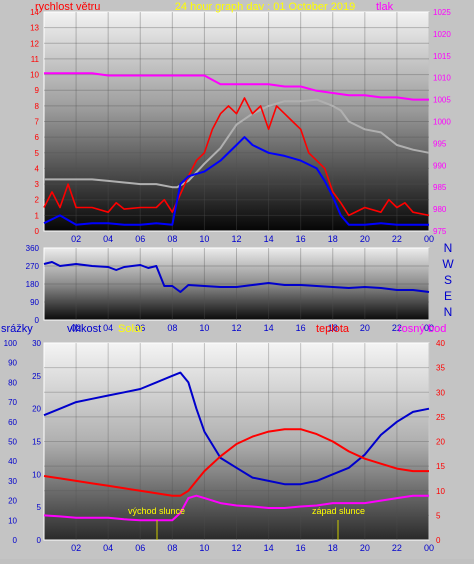  What do you see at coordinates (448, 264) in the screenshot?
I see `compass-tick-label: W` at bounding box center [448, 264].